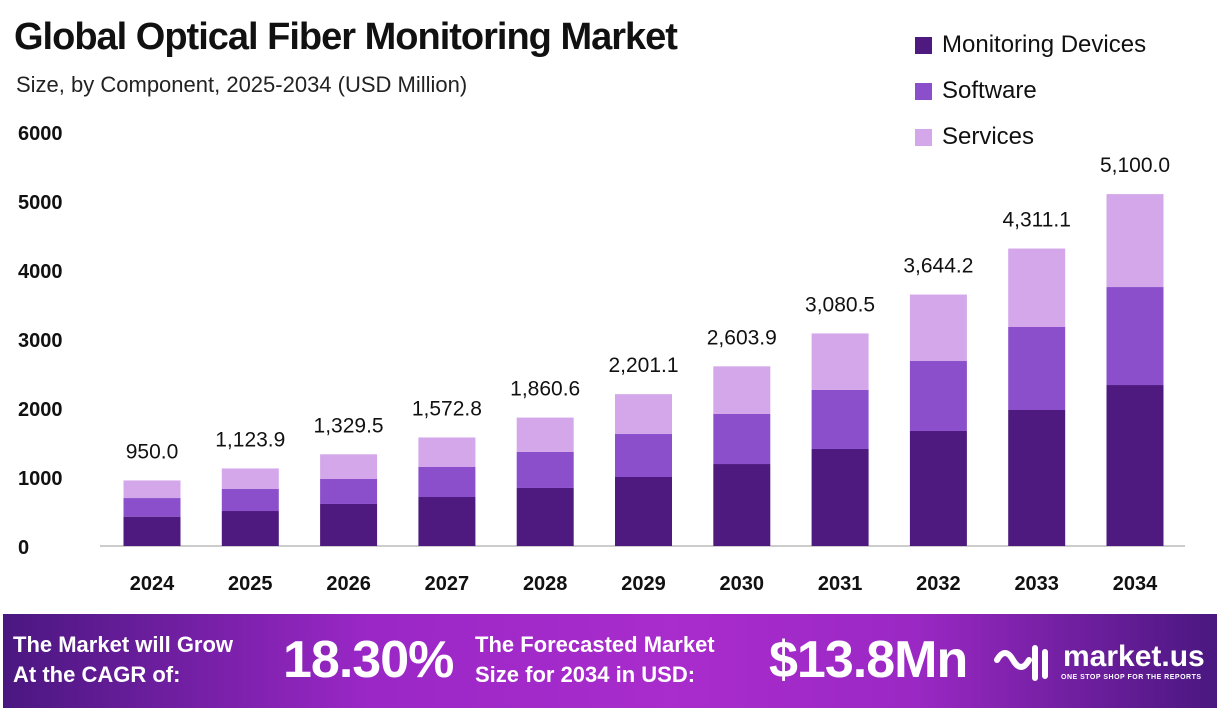 The width and height of the screenshot is (1220, 711). I want to click on y-tick-label: 0, so click(23, 548).